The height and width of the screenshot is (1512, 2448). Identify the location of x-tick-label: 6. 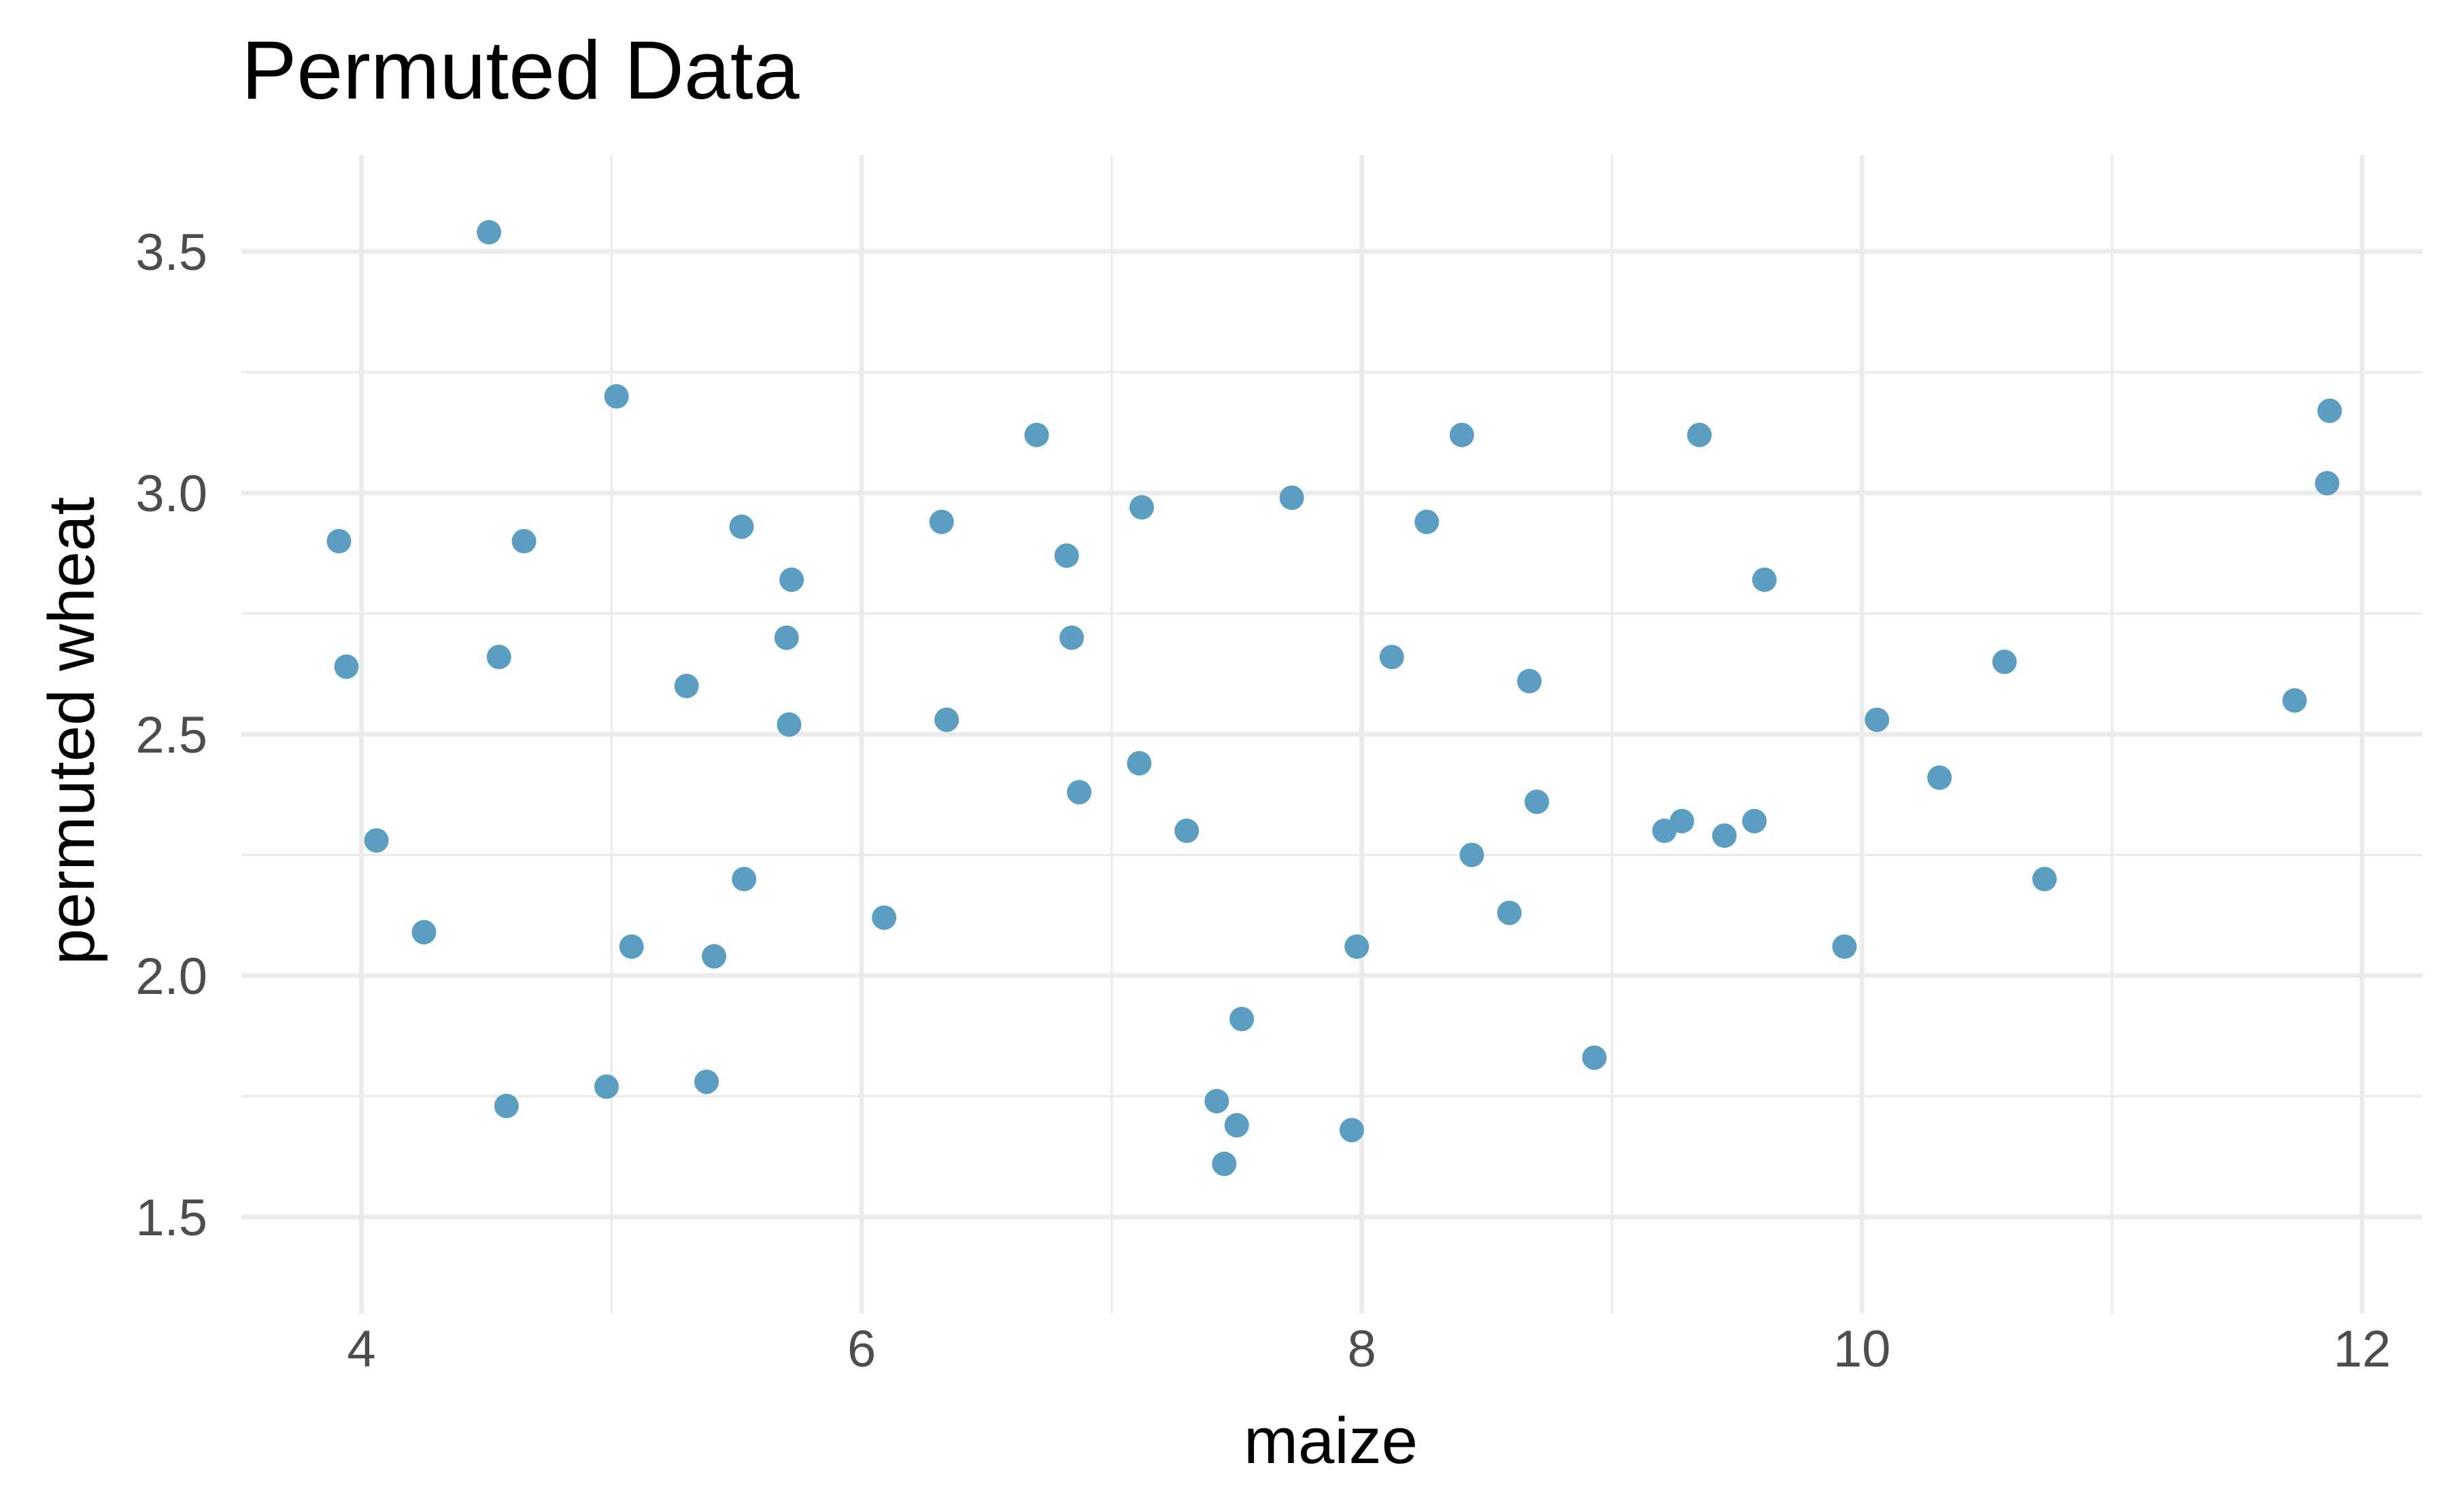
(862, 1349).